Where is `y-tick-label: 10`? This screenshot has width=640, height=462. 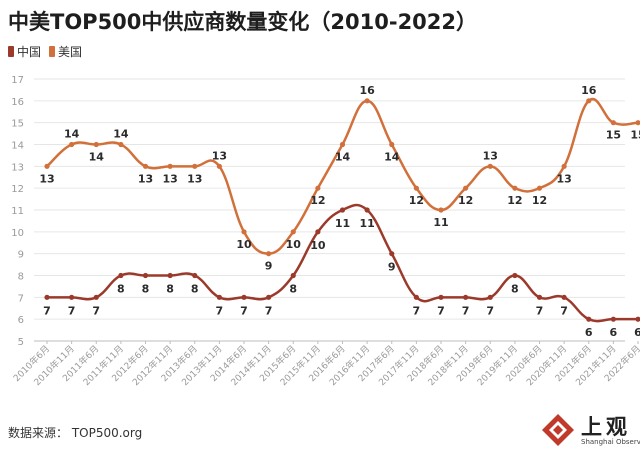 y-tick-label: 10 is located at coordinates (17, 233).